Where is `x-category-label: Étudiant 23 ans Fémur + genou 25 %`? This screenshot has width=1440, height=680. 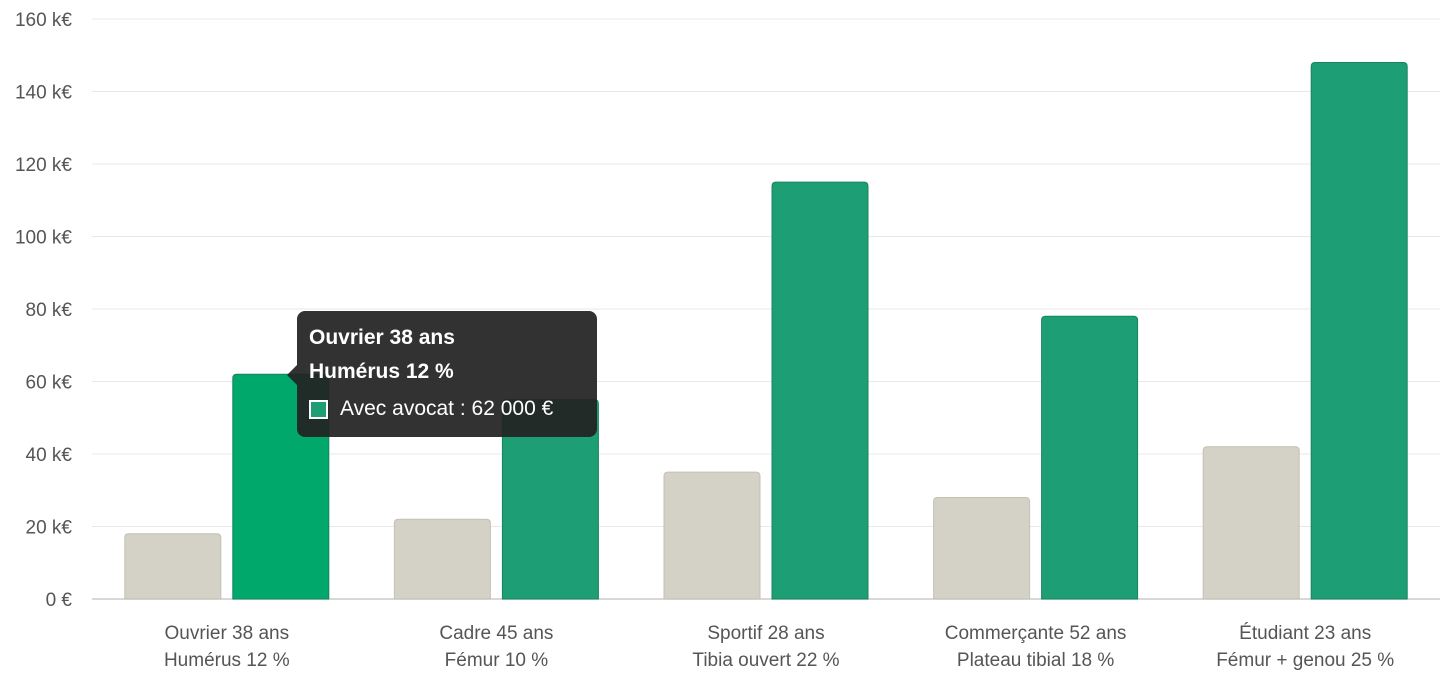 x-category-label: Étudiant 23 ans Fémur + genou 25 % is located at coordinates (1305, 647).